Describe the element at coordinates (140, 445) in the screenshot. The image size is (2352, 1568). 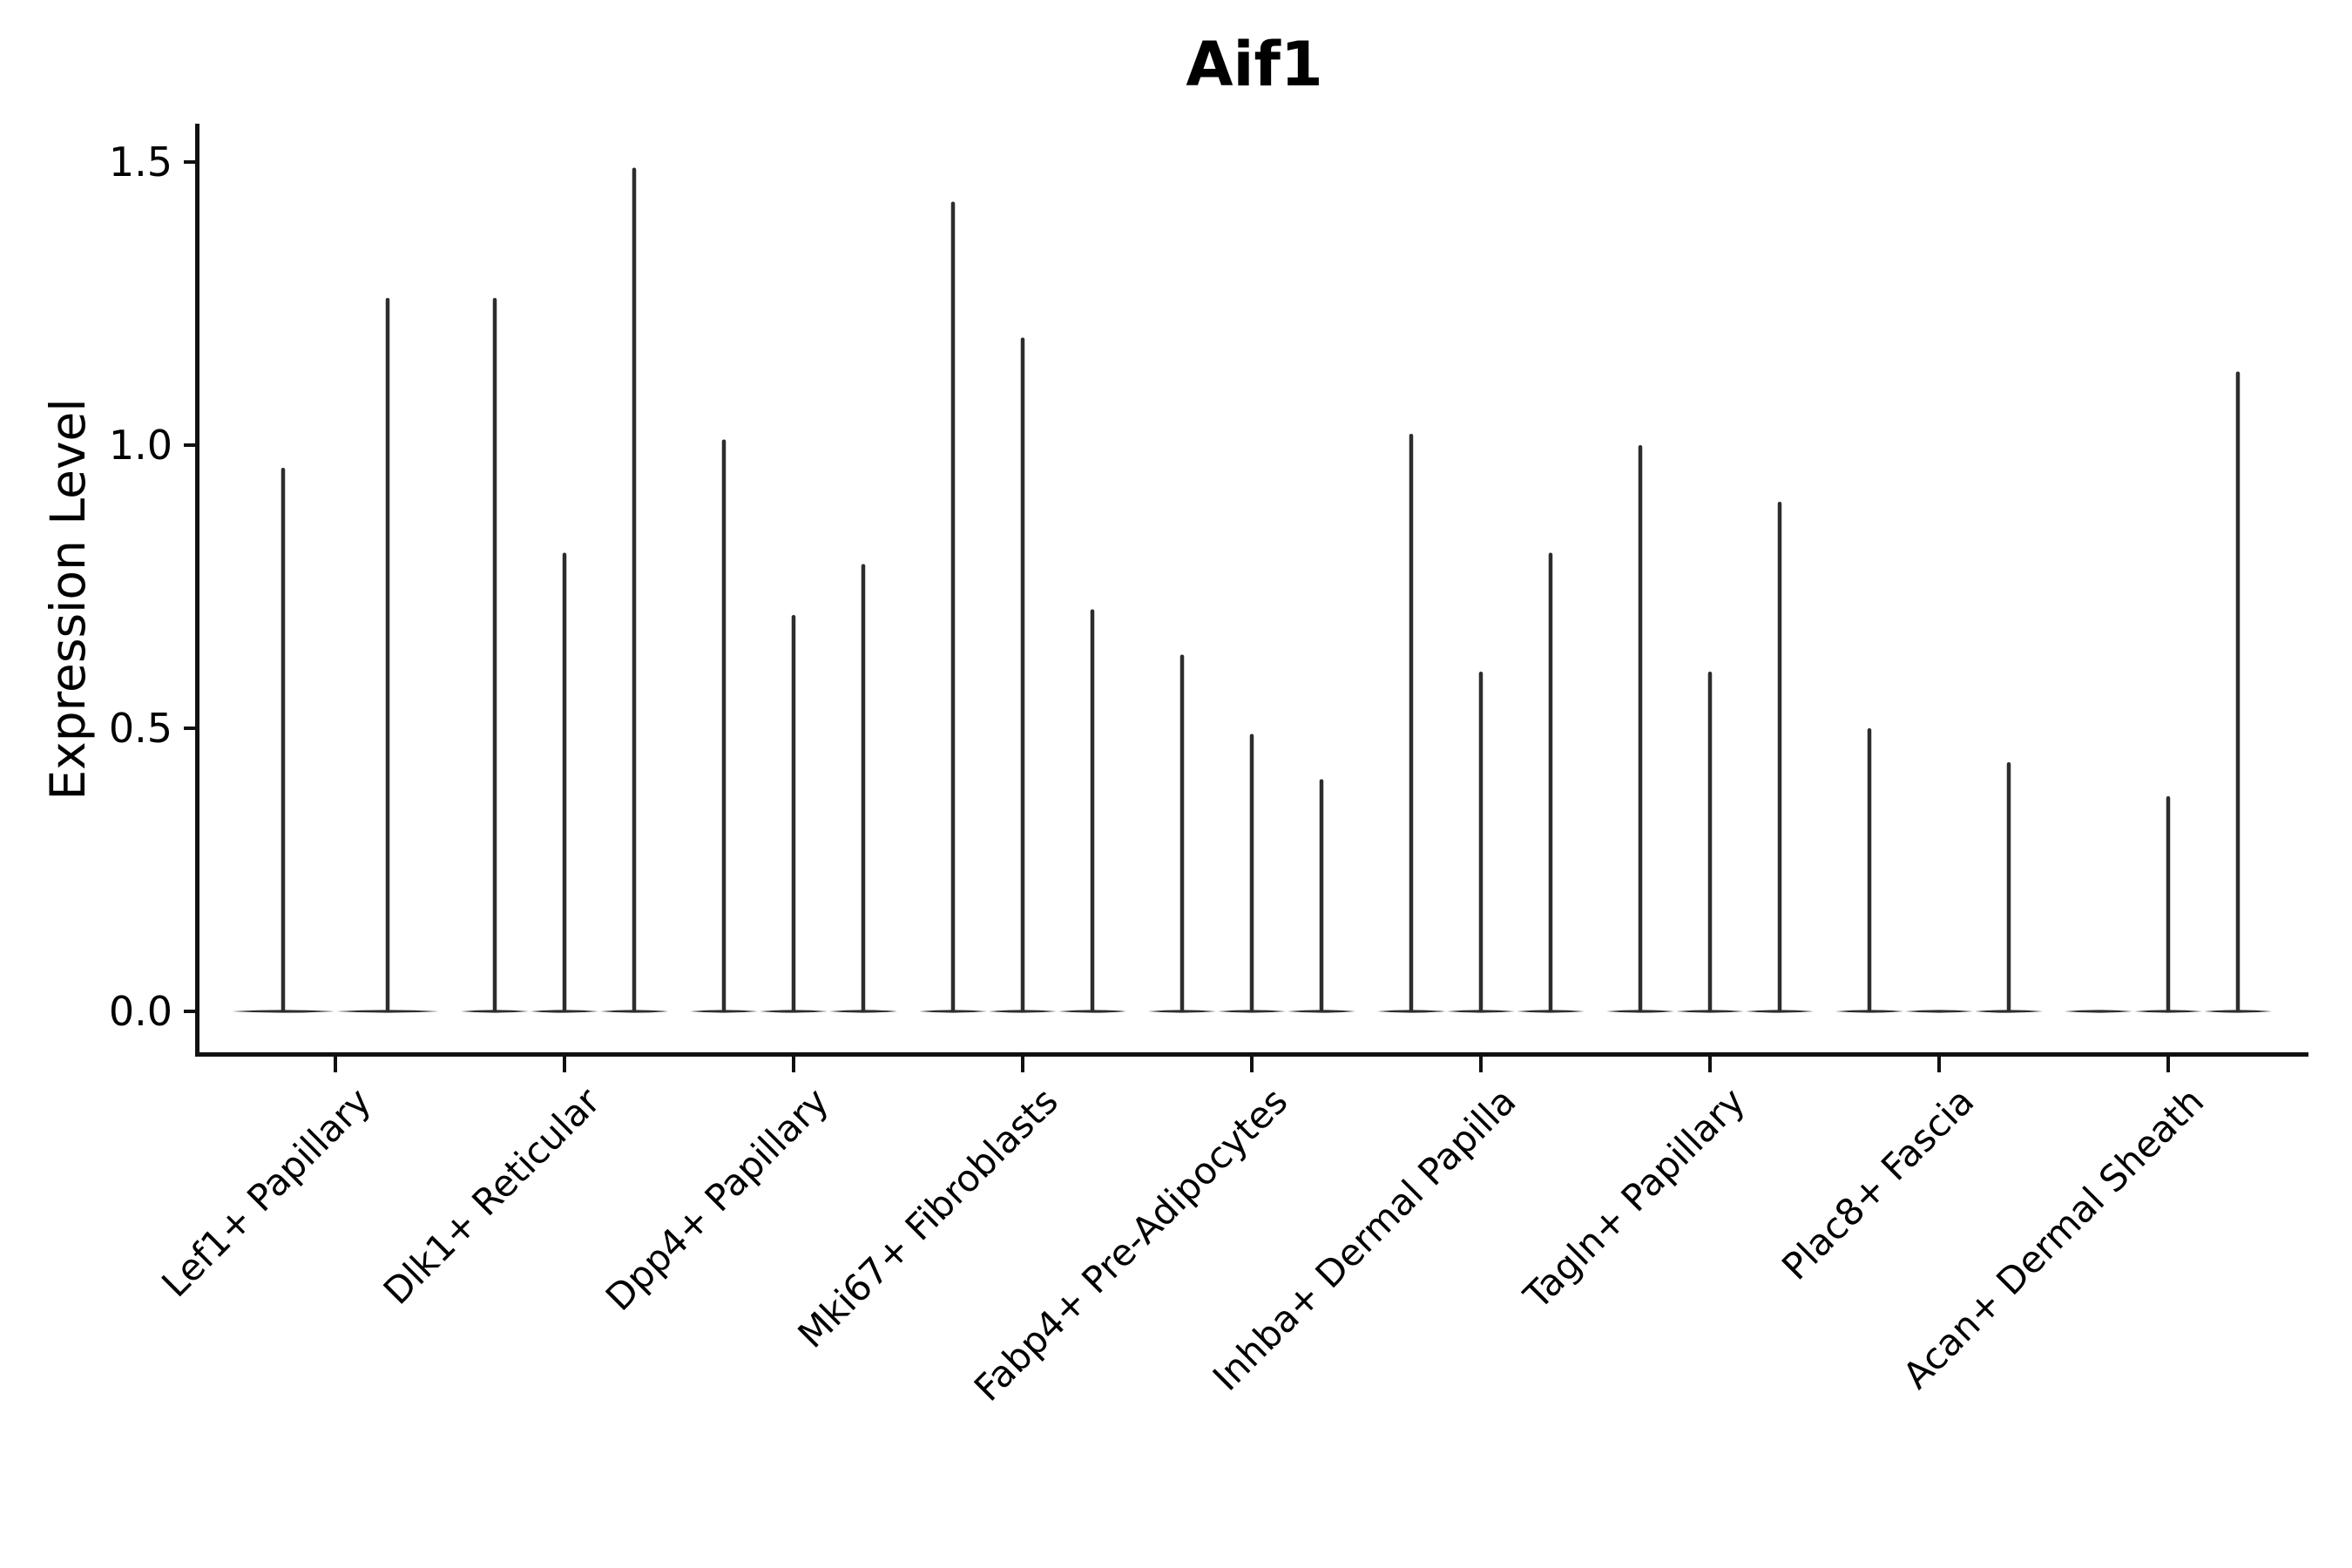
I see `y-tick-label: 1.0` at that location.